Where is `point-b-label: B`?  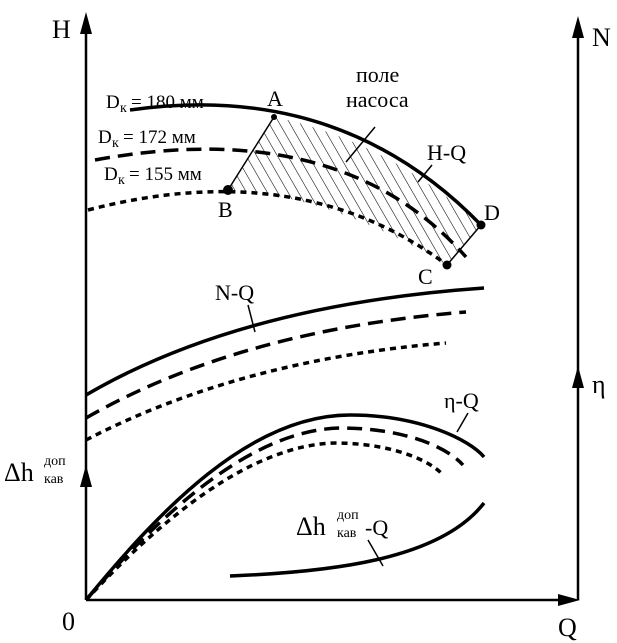 point-b-label: B is located at coordinates (225, 209).